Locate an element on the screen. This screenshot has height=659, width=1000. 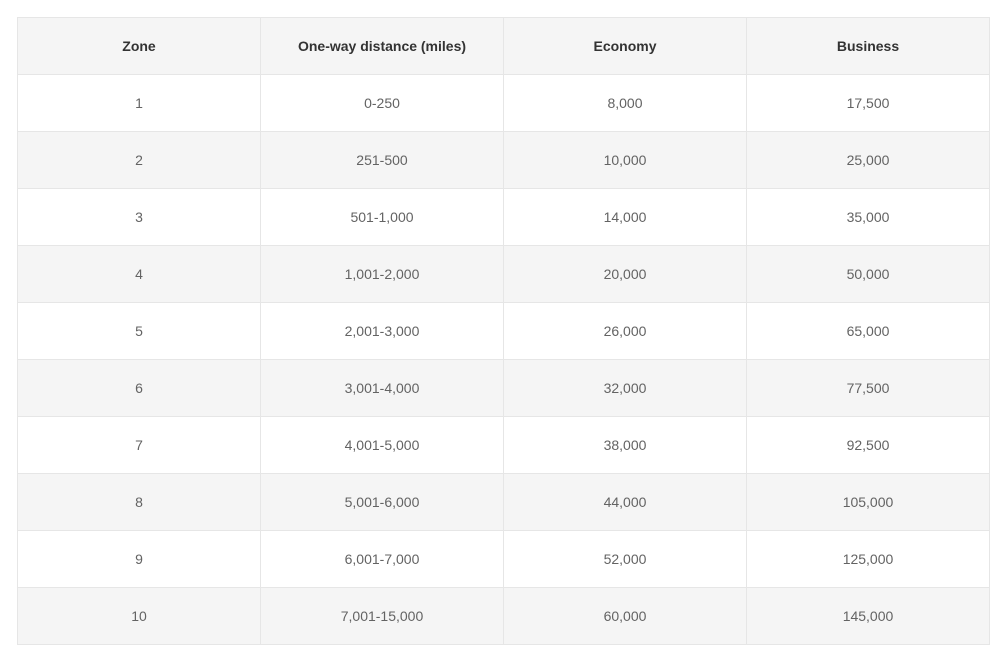
table-cell: 14,000 is located at coordinates (625, 217).